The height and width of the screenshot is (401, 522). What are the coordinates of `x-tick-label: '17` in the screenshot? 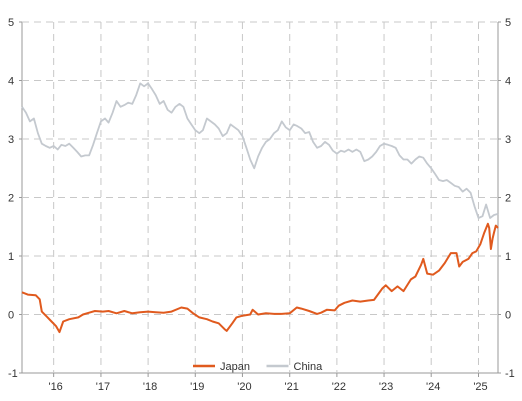 It's located at (103, 387).